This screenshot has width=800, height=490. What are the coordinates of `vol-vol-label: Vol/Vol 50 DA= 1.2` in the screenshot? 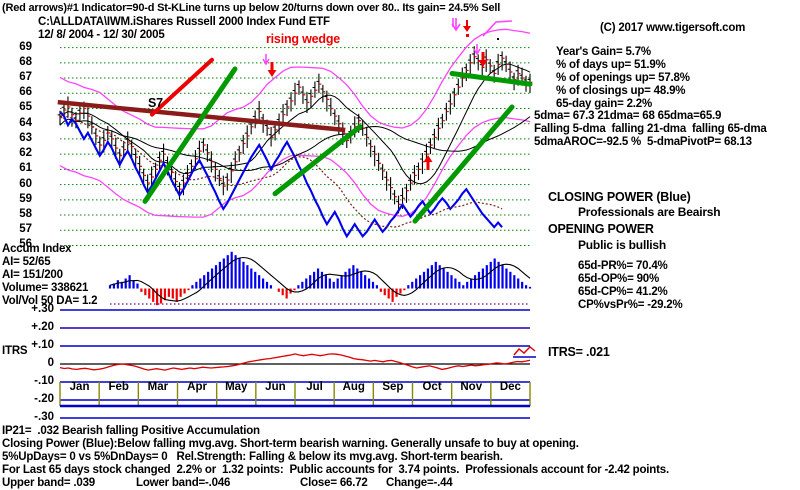 It's located at (50, 301).